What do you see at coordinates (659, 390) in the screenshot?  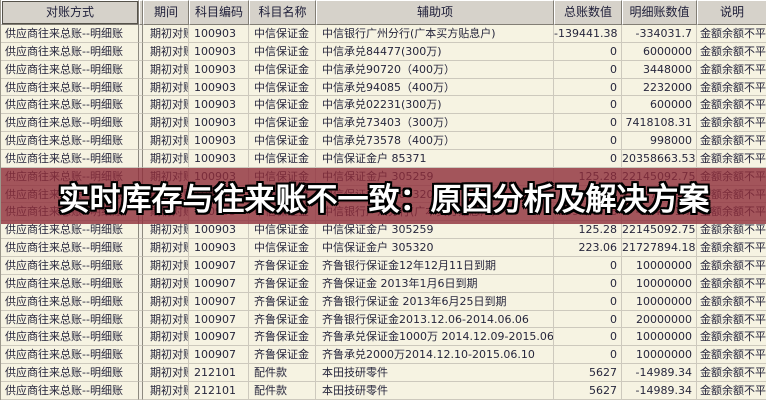 I see `cell-detail: -14989.34` at bounding box center [659, 390].